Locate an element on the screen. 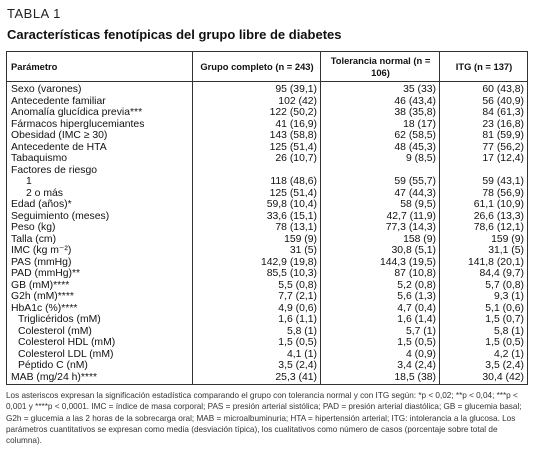  value-itg: 17 (12,4) is located at coordinates (483, 159).